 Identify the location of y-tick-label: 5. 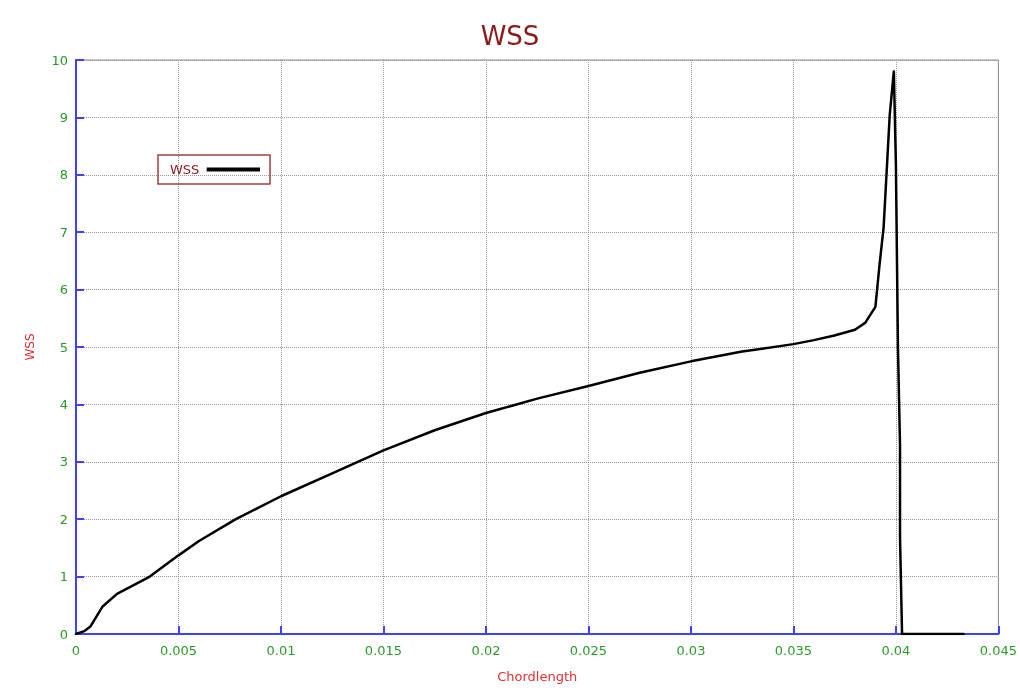
(63, 347).